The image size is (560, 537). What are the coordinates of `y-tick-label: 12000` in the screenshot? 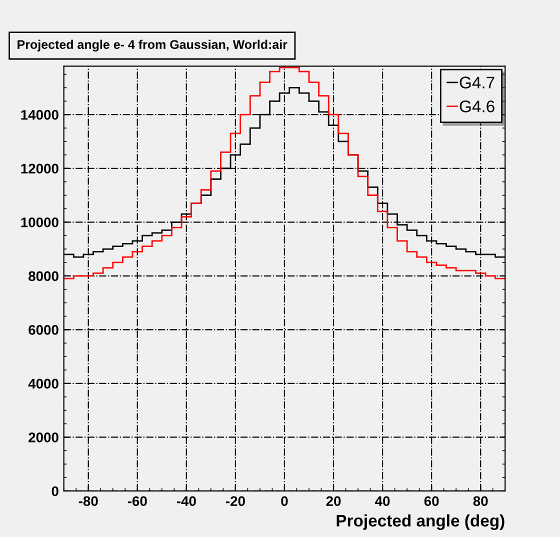 It's located at (39, 169).